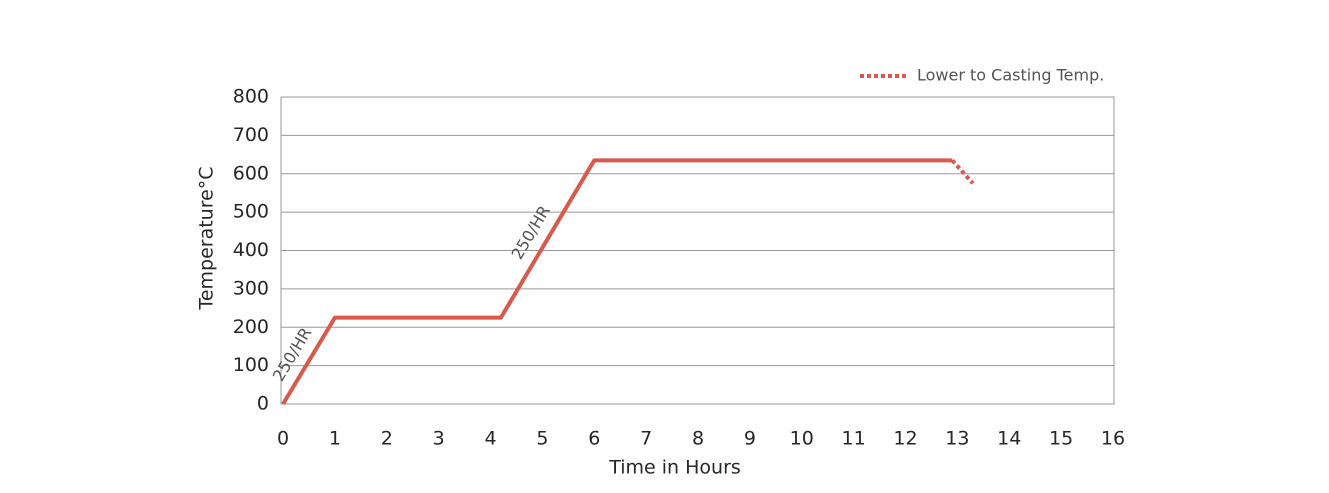  I want to click on x-tick-label: 14, so click(1009, 439).